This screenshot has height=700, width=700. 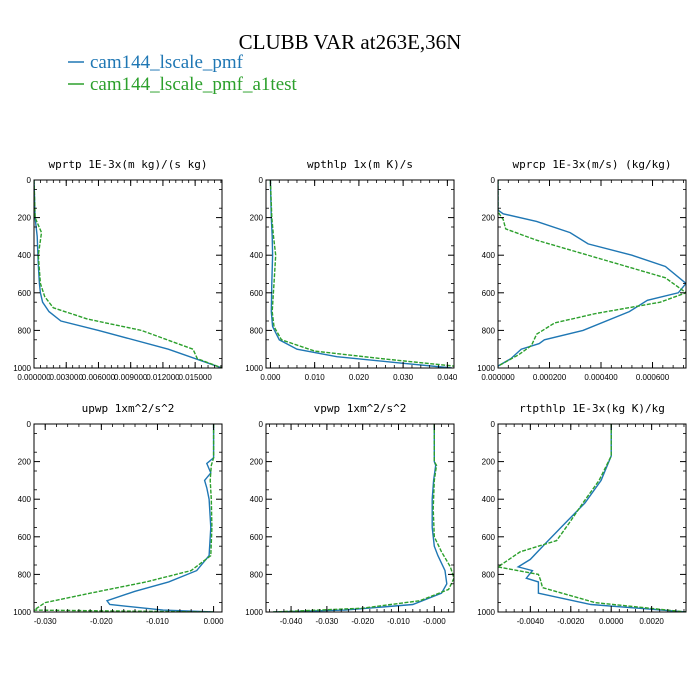 What do you see at coordinates (359, 377) in the screenshot?
I see `x-tick-label: 0.020` at bounding box center [359, 377].